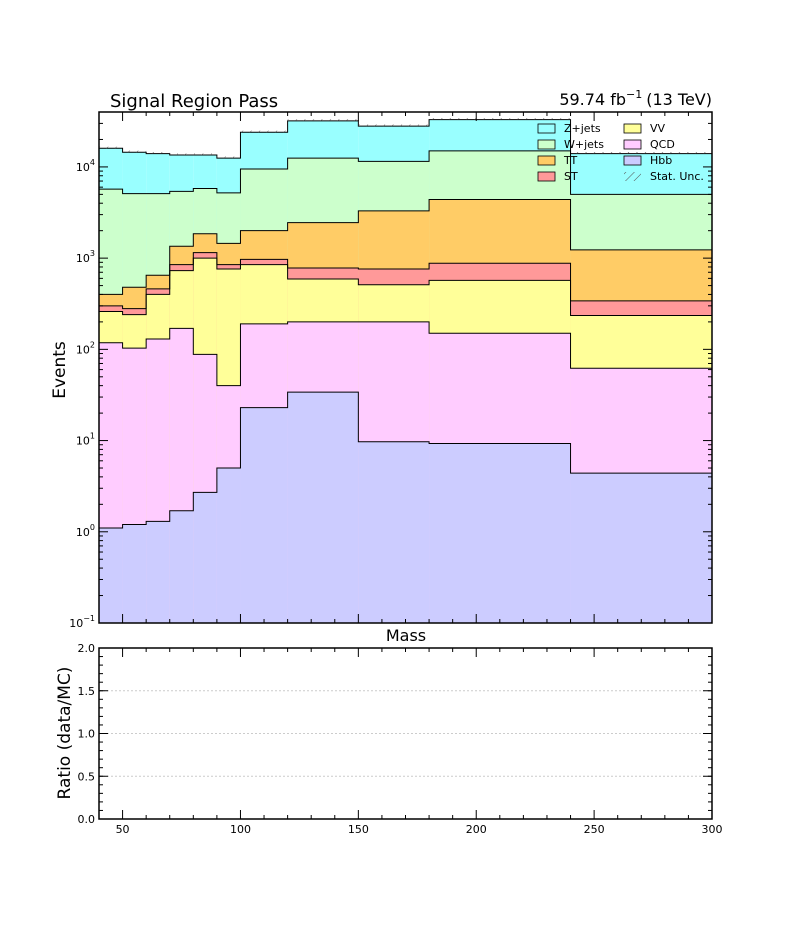 This screenshot has width=792, height=936. I want to click on ratio-y-tick-label: 1.5, so click(87, 691).